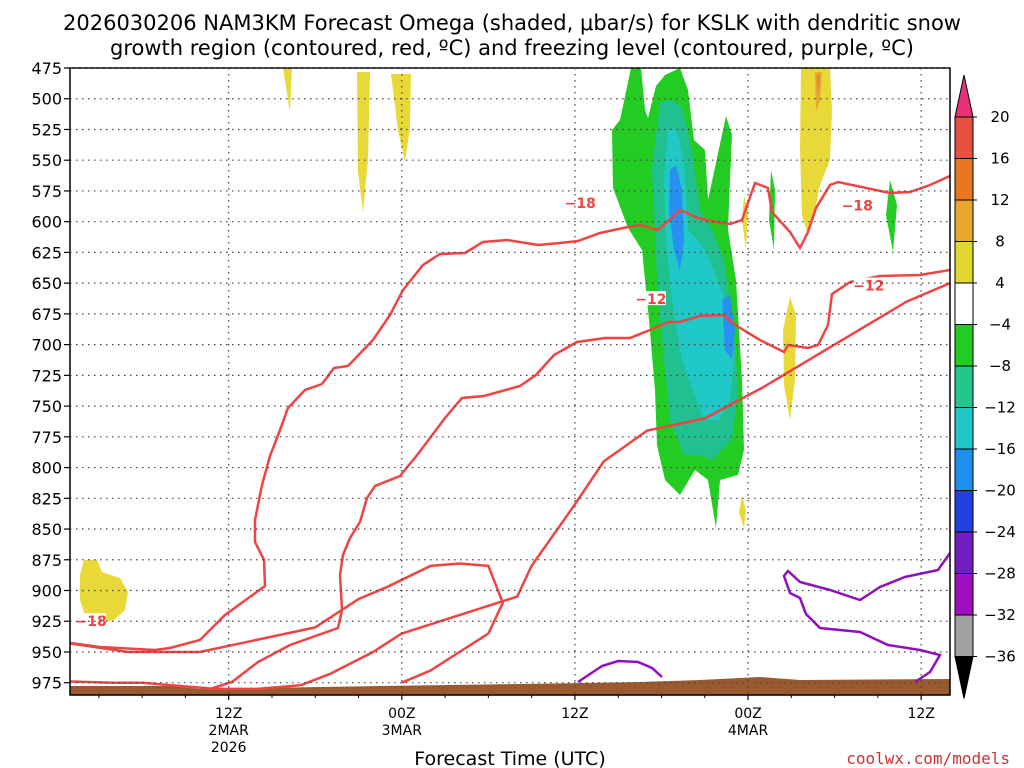 The height and width of the screenshot is (768, 1024). What do you see at coordinates (46, 345) in the screenshot?
I see `y-tick-label: 700` at bounding box center [46, 345].